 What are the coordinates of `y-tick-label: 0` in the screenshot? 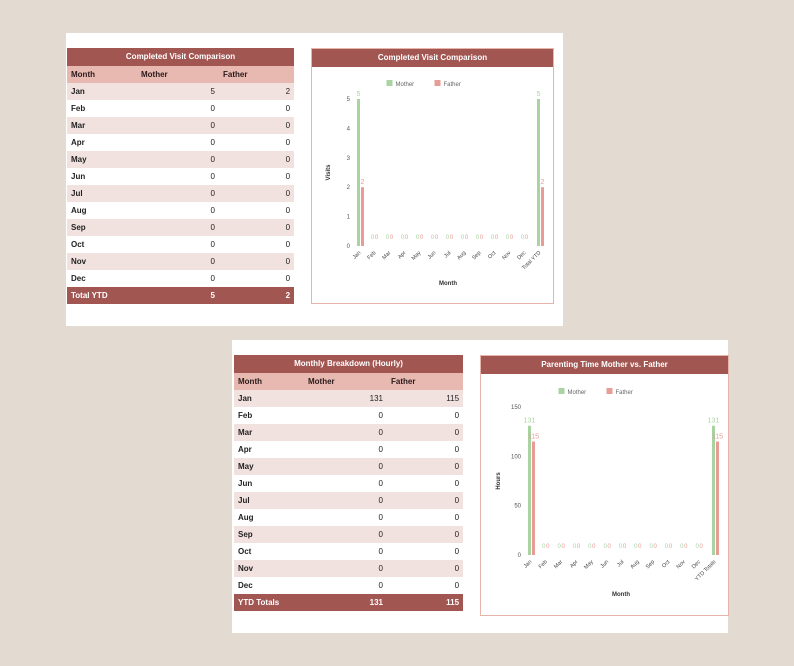 It's located at (520, 556).